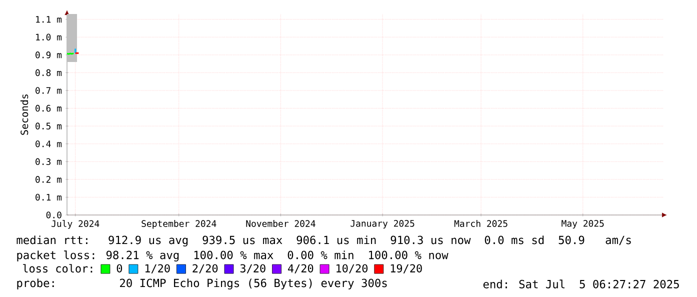 The width and height of the screenshot is (697, 297). Describe the element at coordinates (352, 269) in the screenshot. I see `legend-label: 10/20` at that location.